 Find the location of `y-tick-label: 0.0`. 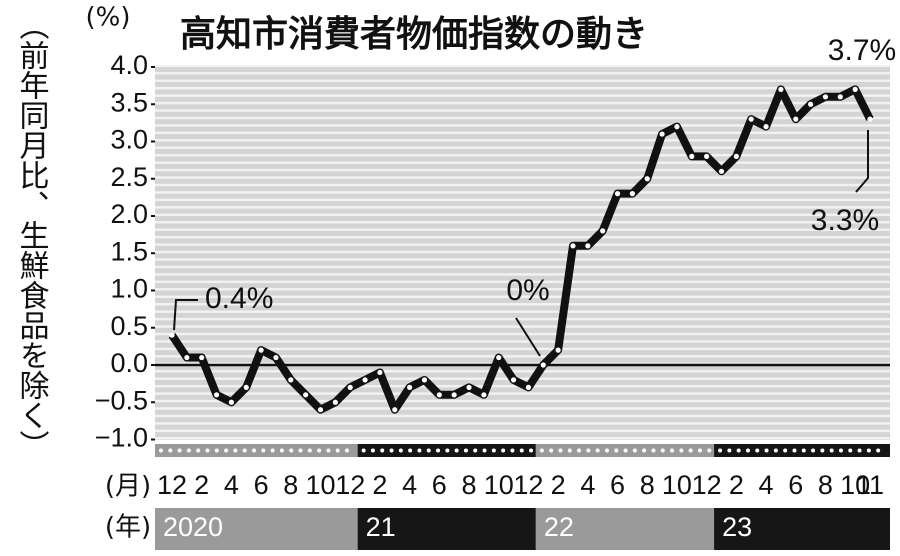

y-tick-label: 0.0 is located at coordinates (129, 363).